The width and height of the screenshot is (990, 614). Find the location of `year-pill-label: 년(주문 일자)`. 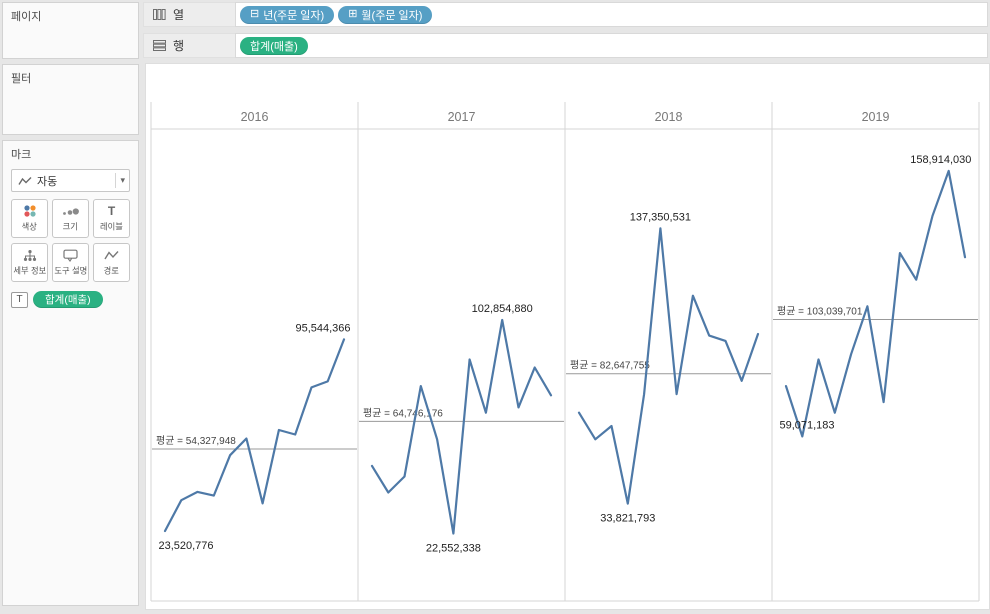

year-pill-label: 년(주문 일자) is located at coordinates (294, 15).